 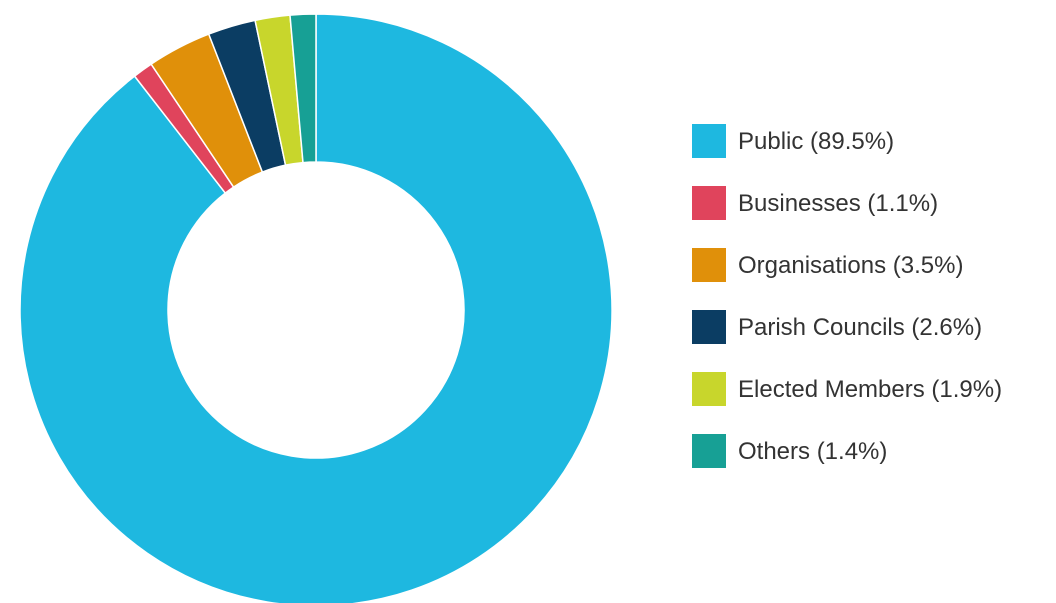 What do you see at coordinates (838, 203) in the screenshot?
I see `legend-label: Businesses (1.1%)` at bounding box center [838, 203].